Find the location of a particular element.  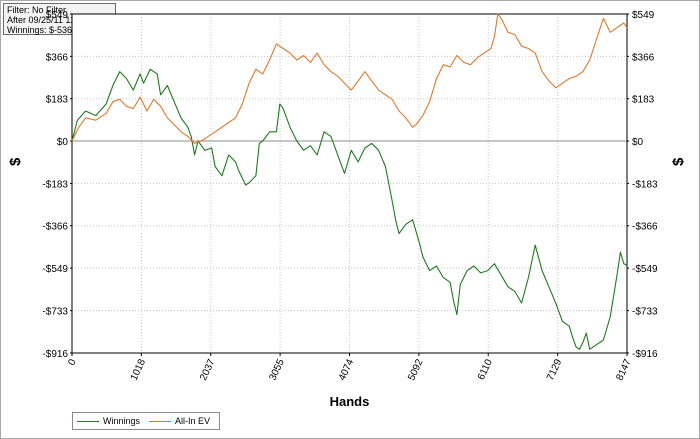

y-tick-label-right: -$183 is located at coordinates (645, 184).